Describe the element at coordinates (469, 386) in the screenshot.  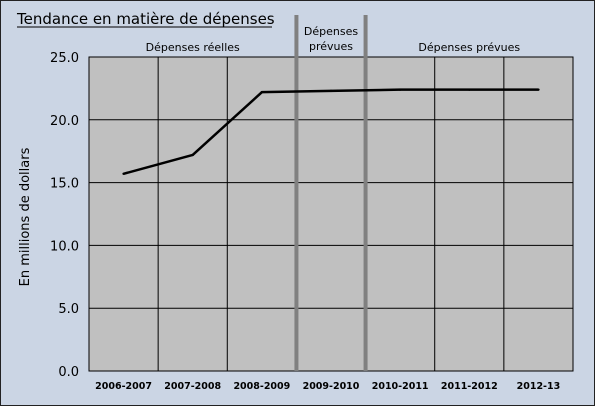
I see `x-tick-label: 2011-2012` at that location.